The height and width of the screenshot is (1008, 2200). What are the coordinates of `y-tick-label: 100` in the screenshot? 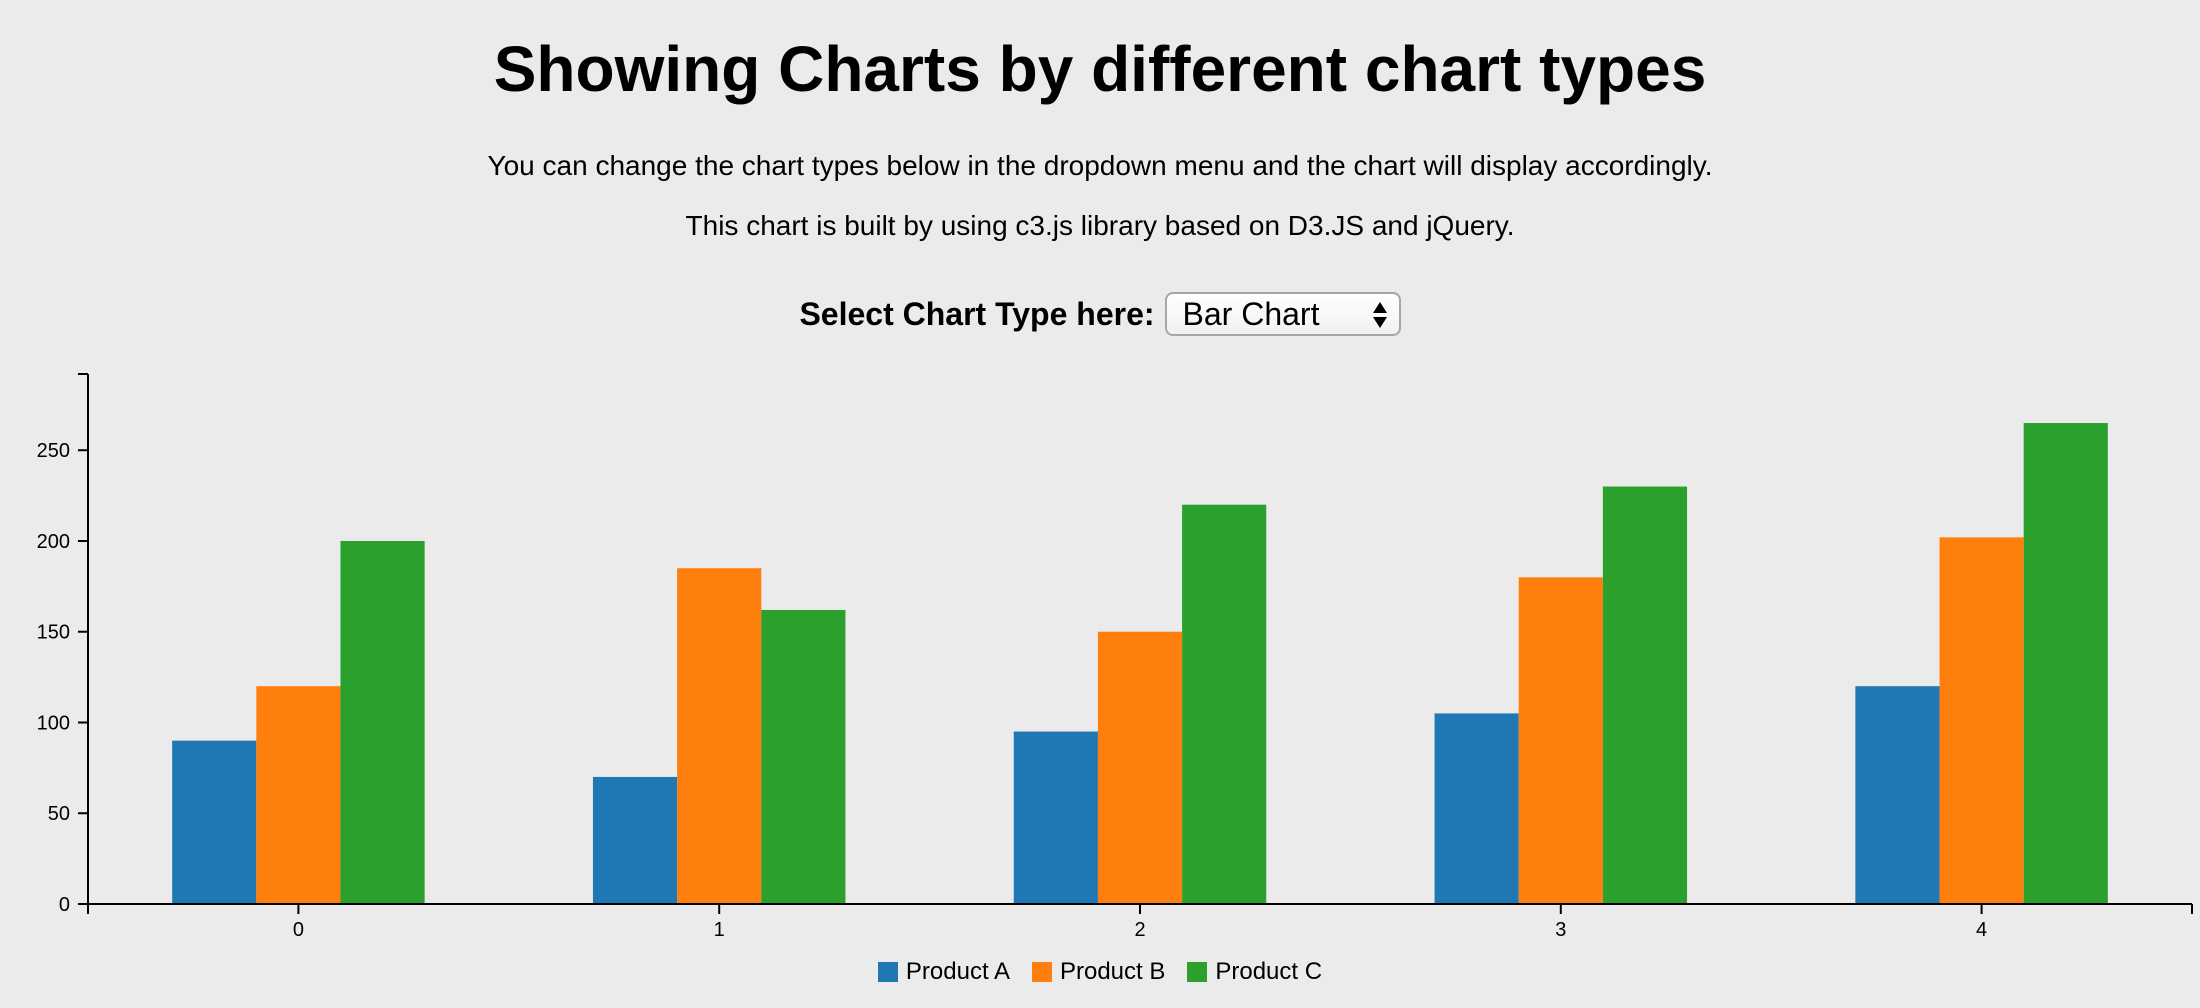 It's located at (53, 723).